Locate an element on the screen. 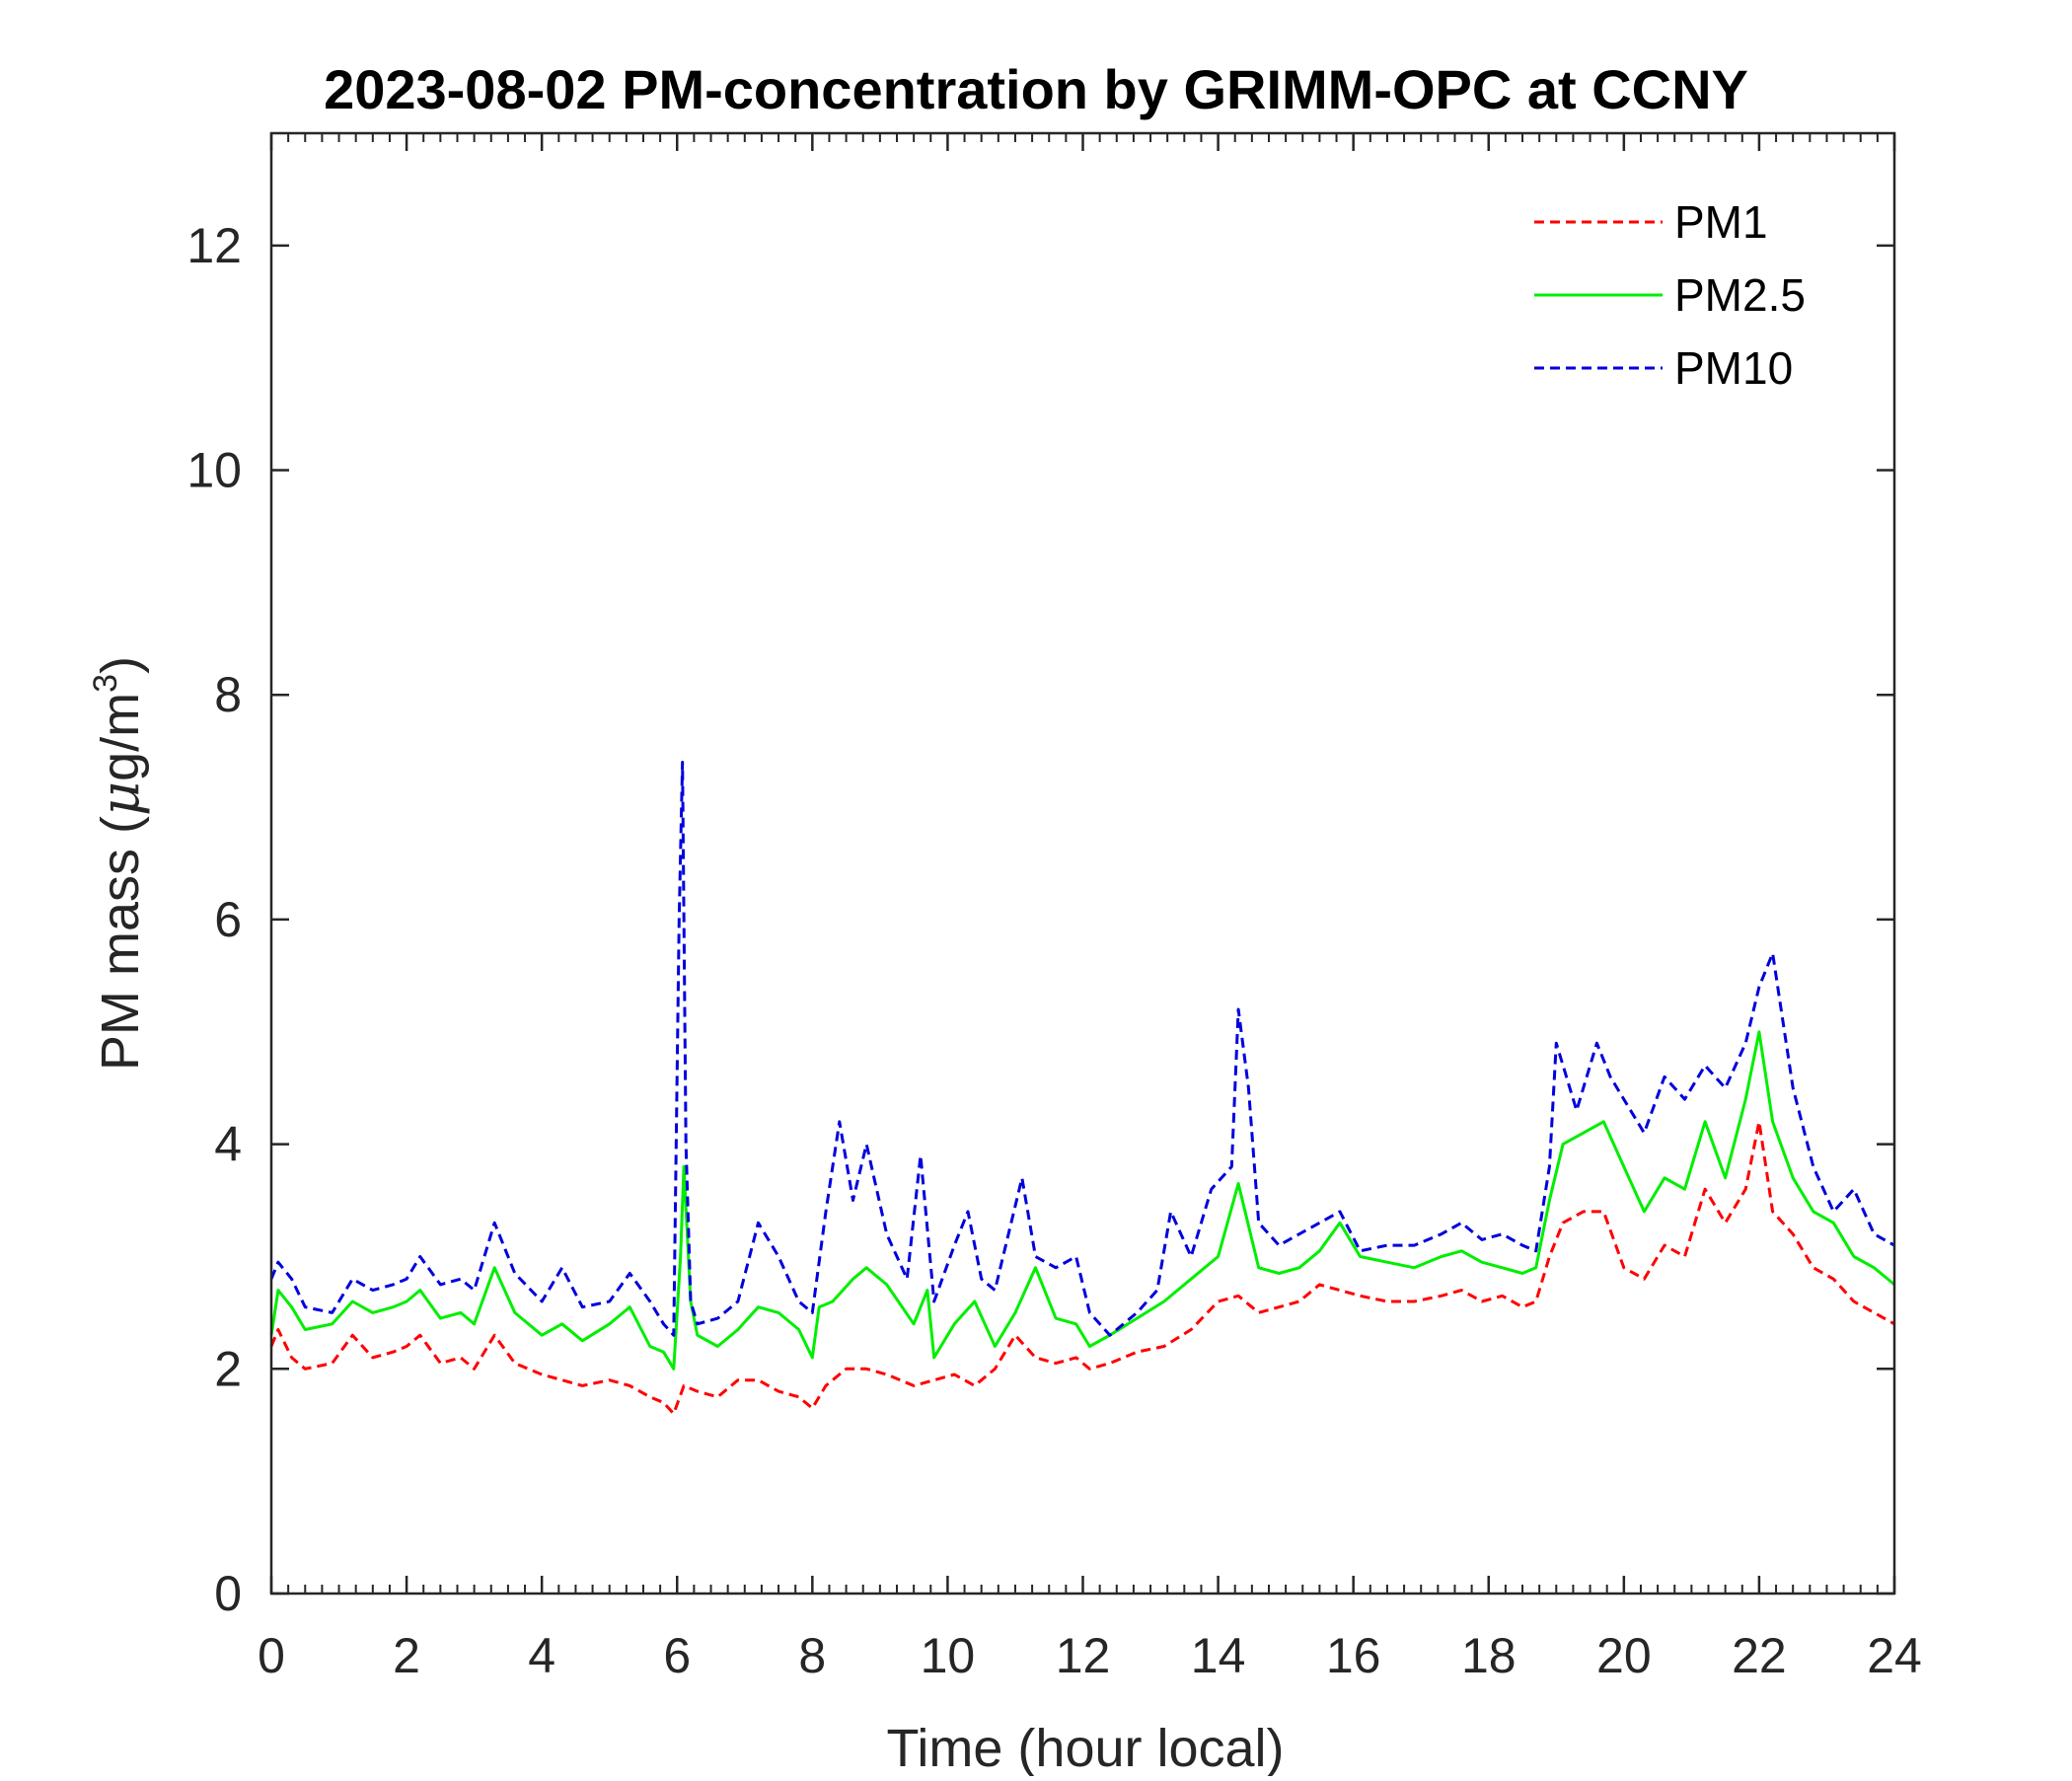  legend-label: PM2.5 is located at coordinates (1740, 295).